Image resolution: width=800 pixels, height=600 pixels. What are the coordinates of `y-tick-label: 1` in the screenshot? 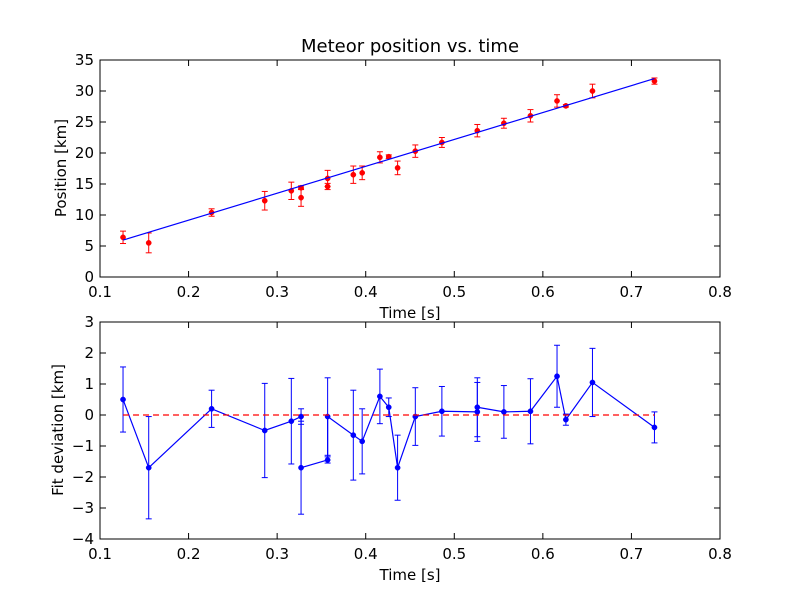 It's located at (89, 384).